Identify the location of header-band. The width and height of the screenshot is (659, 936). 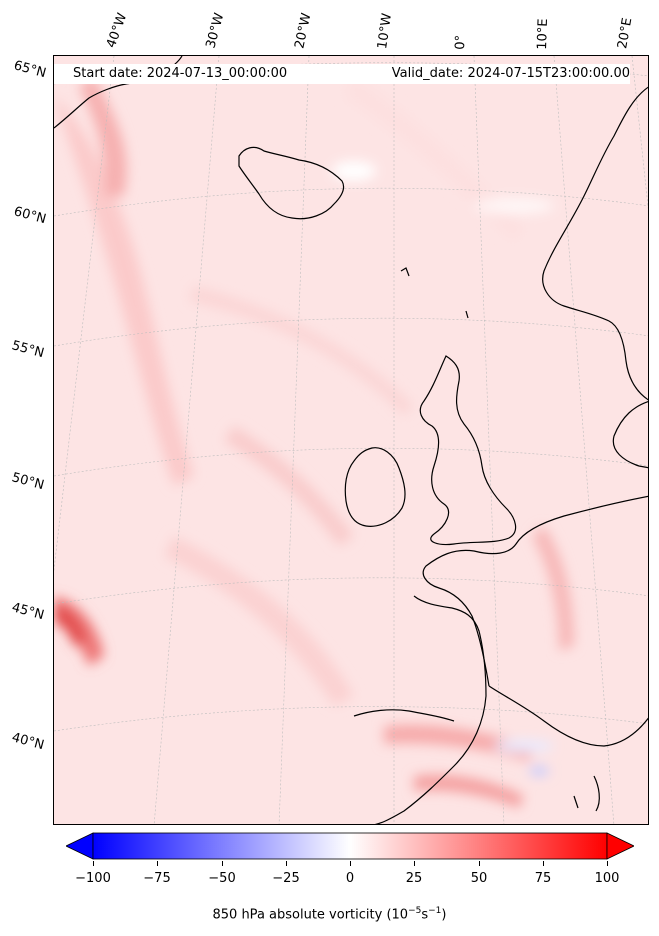
(342, 74).